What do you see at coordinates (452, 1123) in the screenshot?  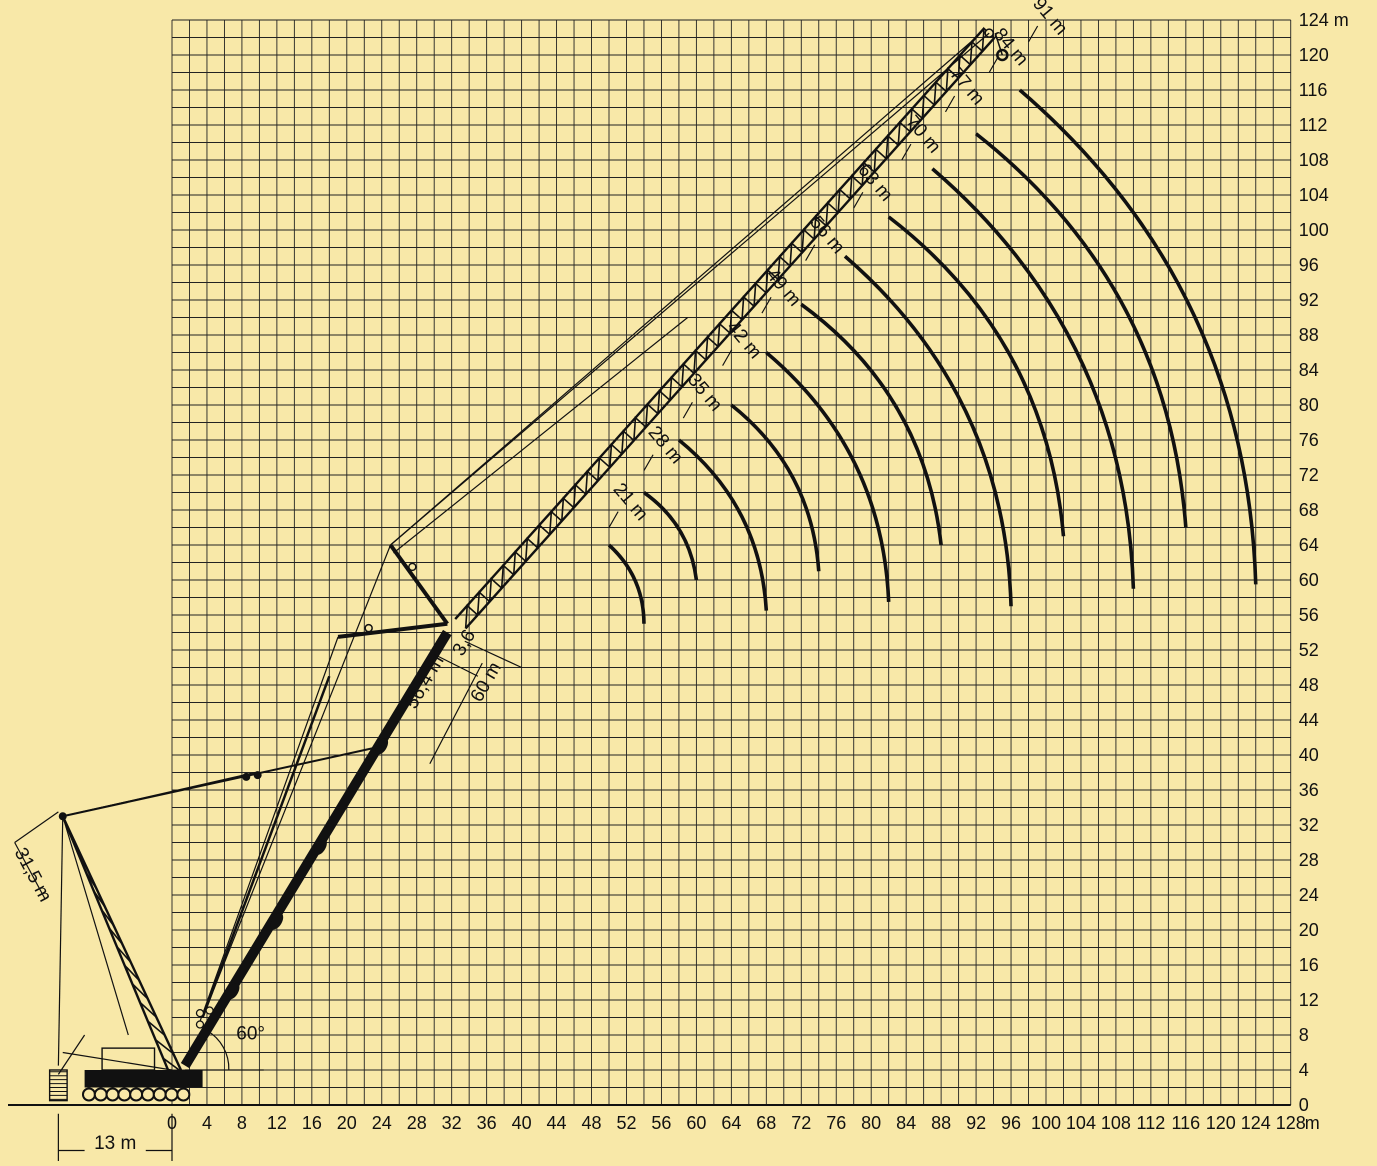 I see `x-tick-label: 32` at bounding box center [452, 1123].